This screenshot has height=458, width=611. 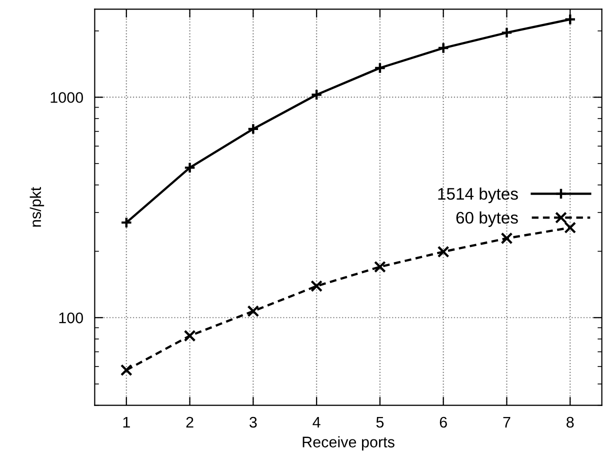 I want to click on x-tick-label: 7, so click(x=506, y=422).